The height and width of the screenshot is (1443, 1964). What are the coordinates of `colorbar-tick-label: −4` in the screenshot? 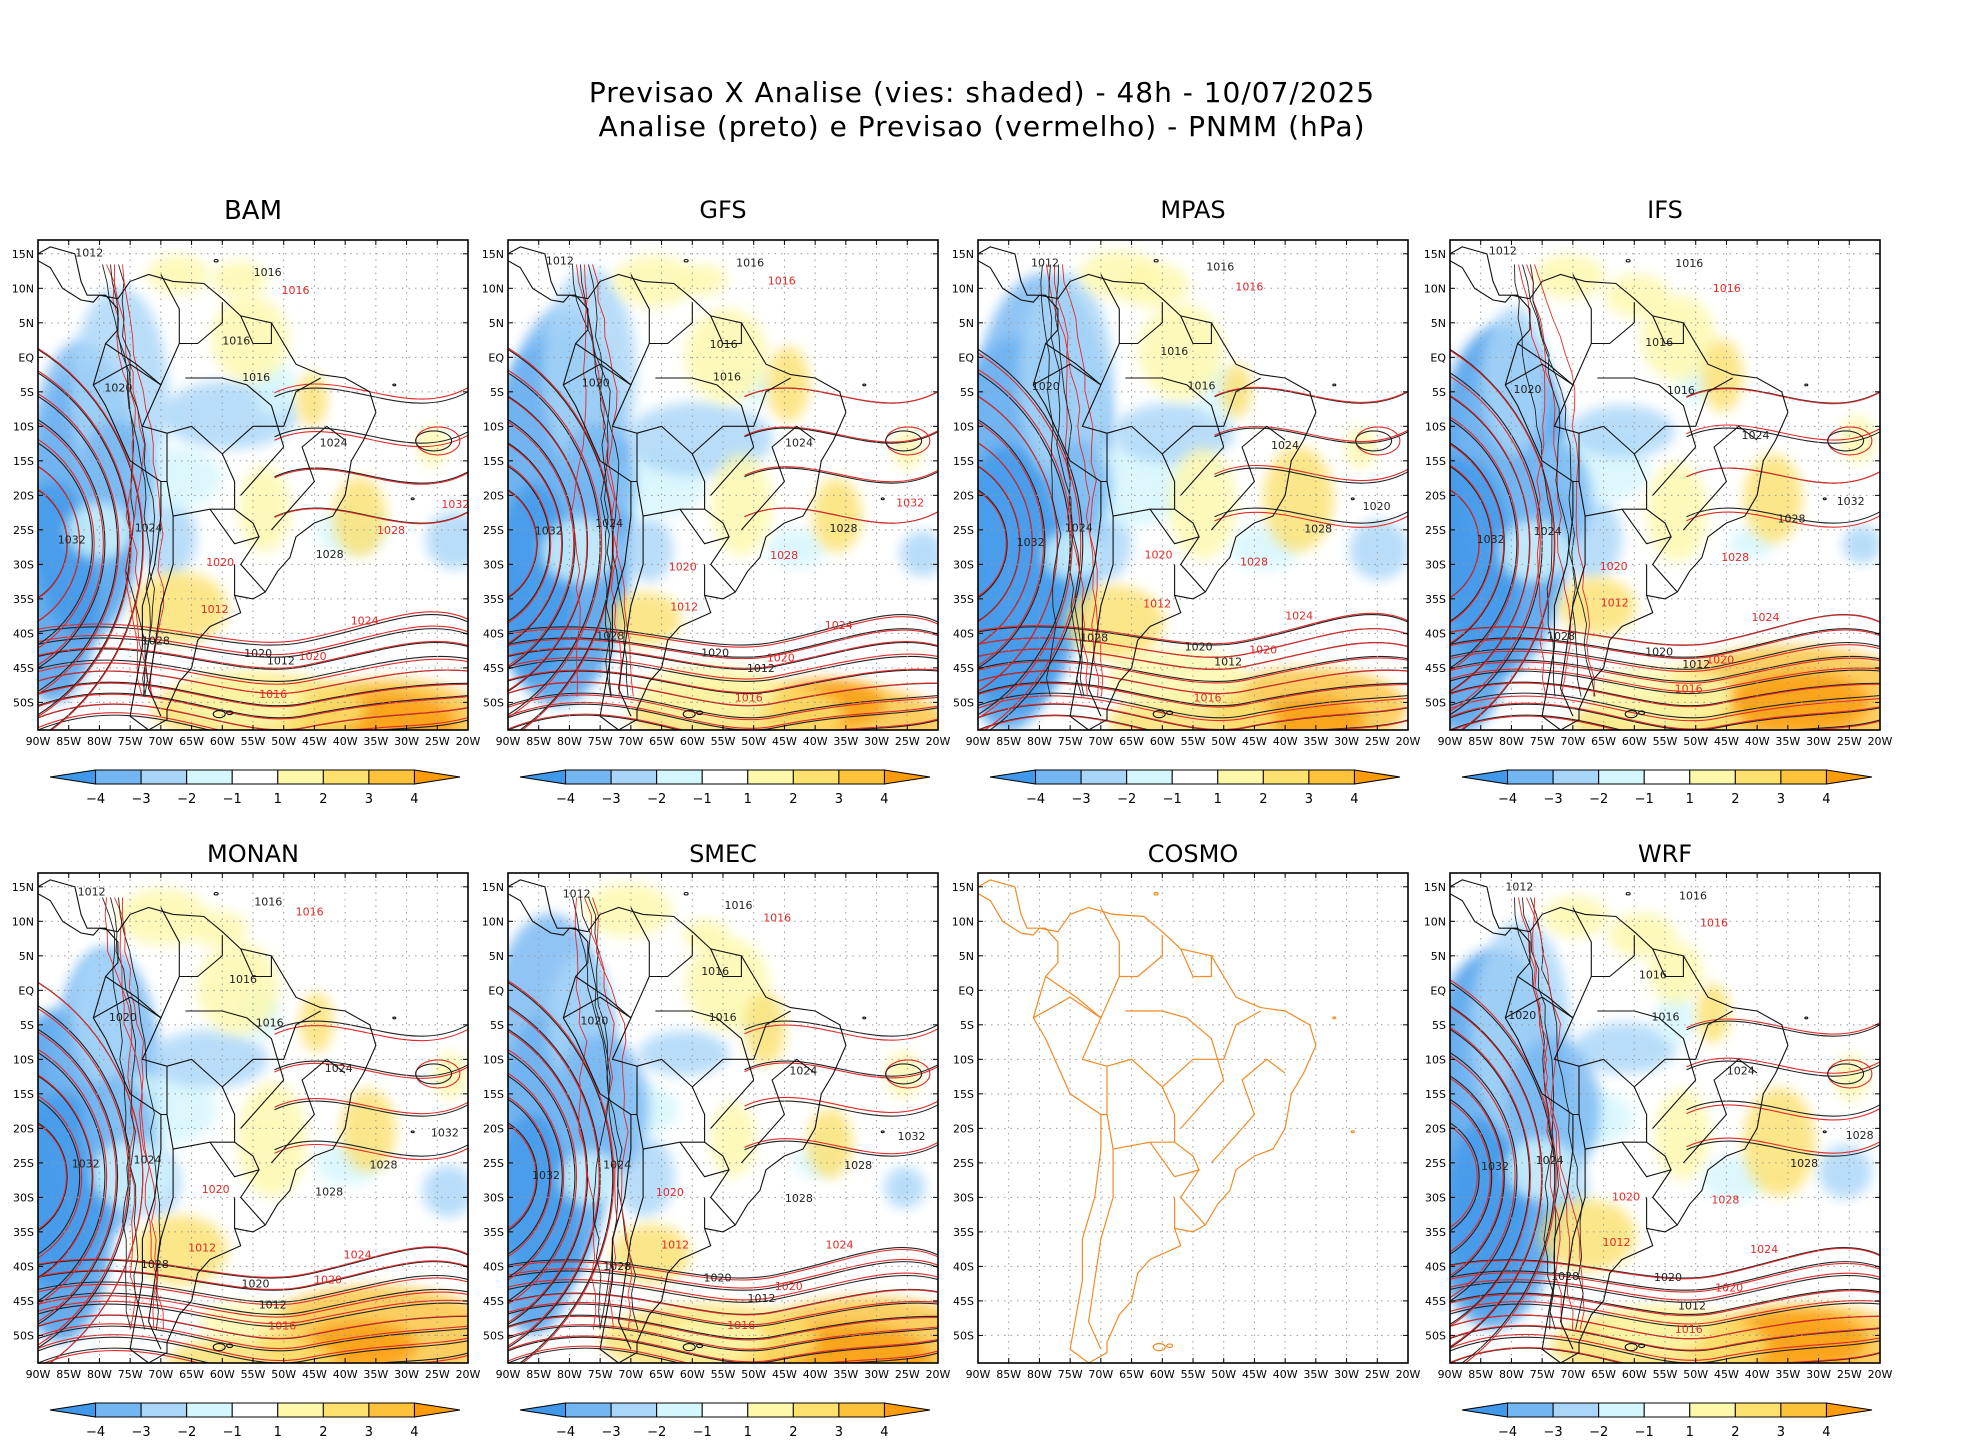 It's located at (1507, 1432).